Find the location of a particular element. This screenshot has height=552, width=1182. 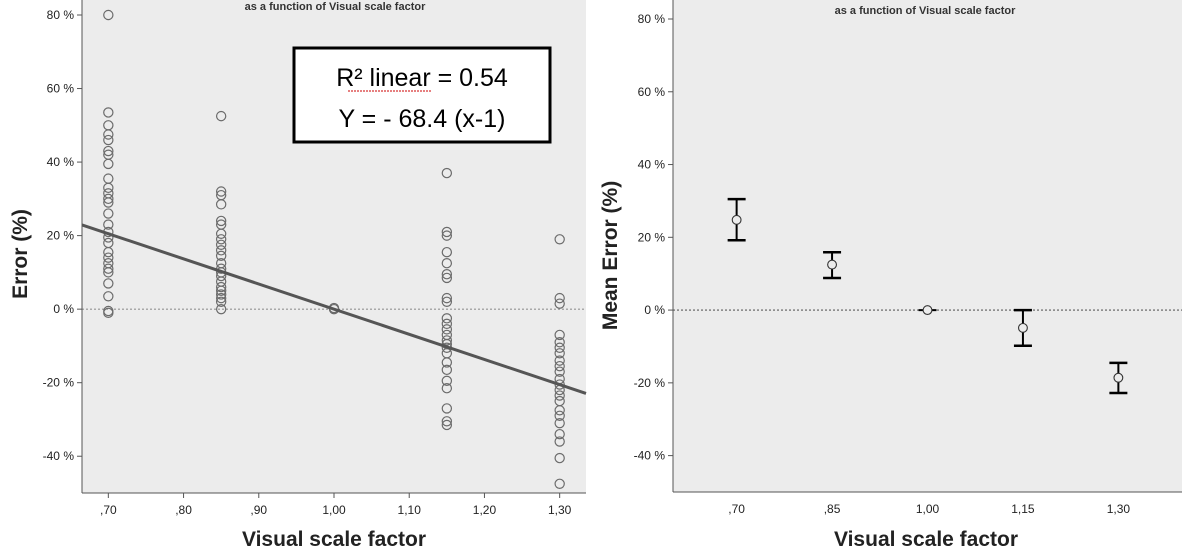

y-tick-label: -40 % is located at coordinates (59, 456).